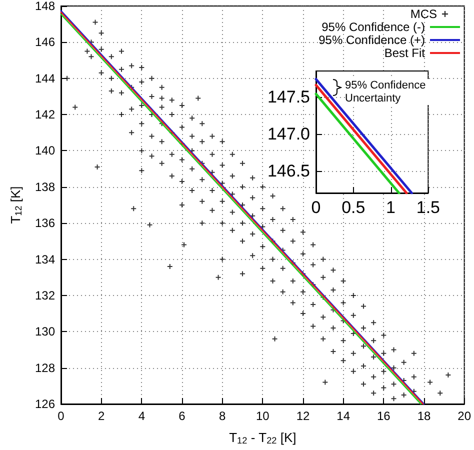 Image resolution: width=474 pixels, height=450 pixels. I want to click on y-tick-label: 147.5, so click(288, 96).